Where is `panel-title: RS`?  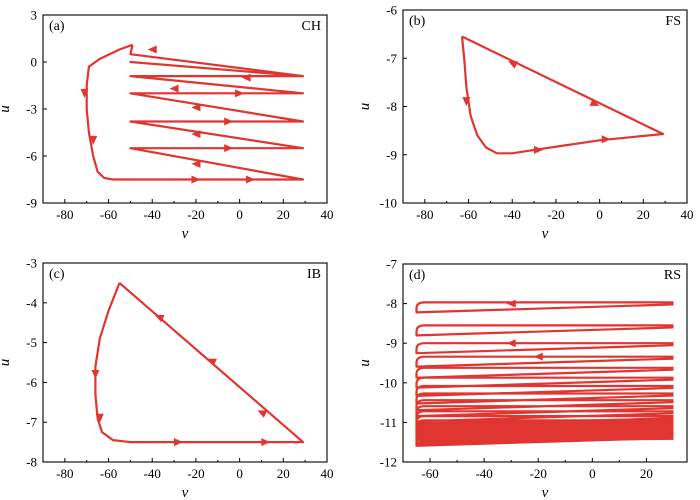 panel-title: RS is located at coordinates (672, 275).